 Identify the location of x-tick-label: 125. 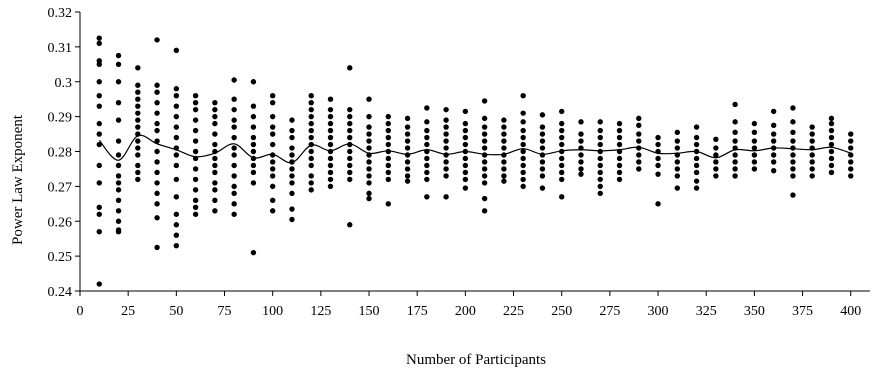
(320, 311).